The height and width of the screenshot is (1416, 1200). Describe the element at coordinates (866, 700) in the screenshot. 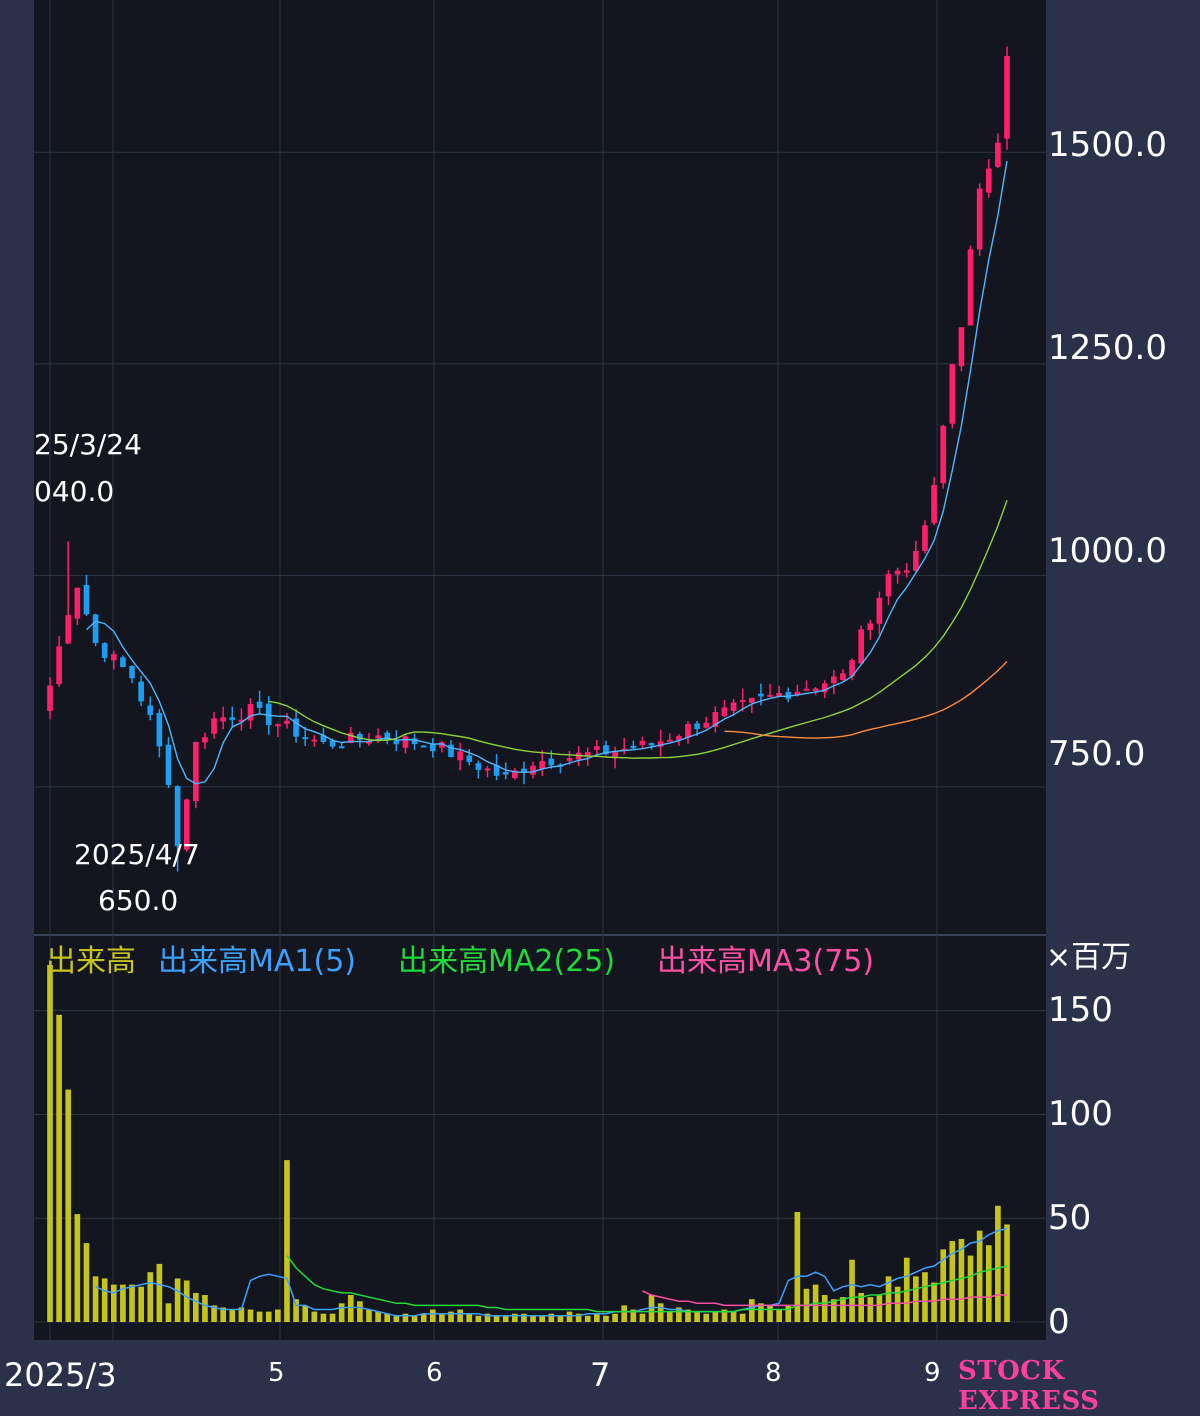

I see `price-ma-long-line` at that location.